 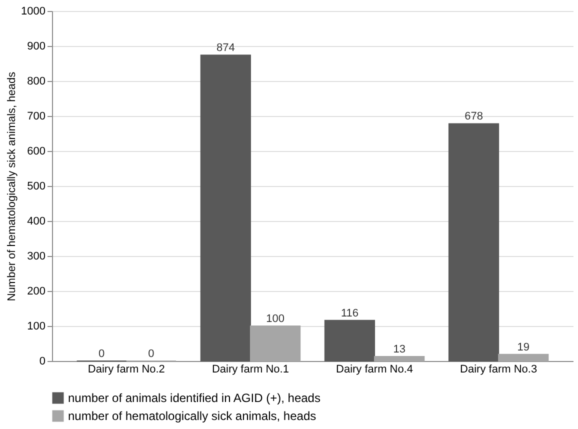 I want to click on x-tick-label: Dairy farm No.3, so click(x=499, y=370).